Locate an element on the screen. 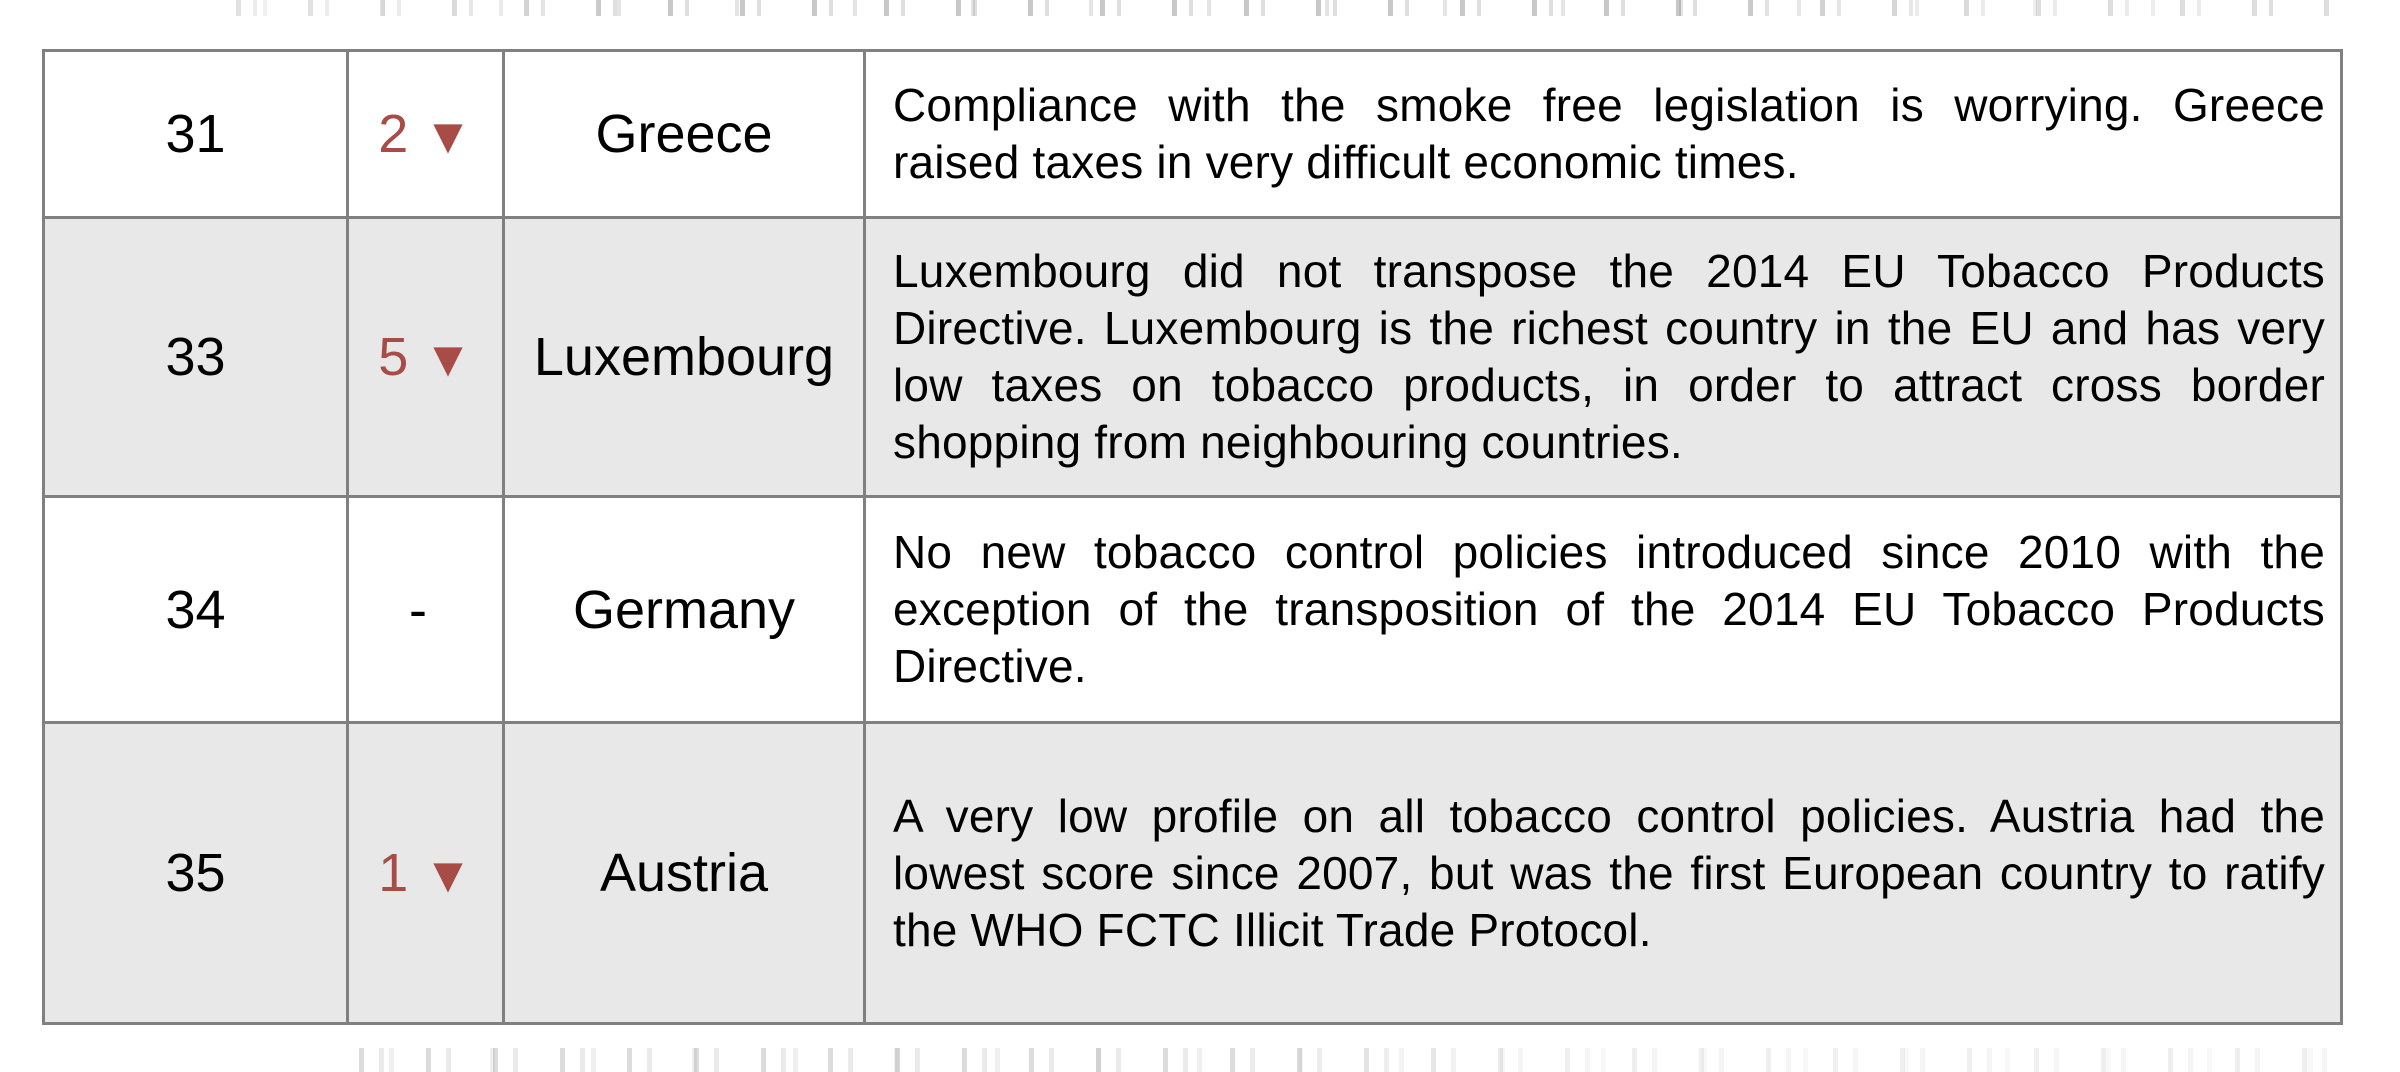 The image size is (2400, 1072). rank-cell: 31 is located at coordinates (195, 134).